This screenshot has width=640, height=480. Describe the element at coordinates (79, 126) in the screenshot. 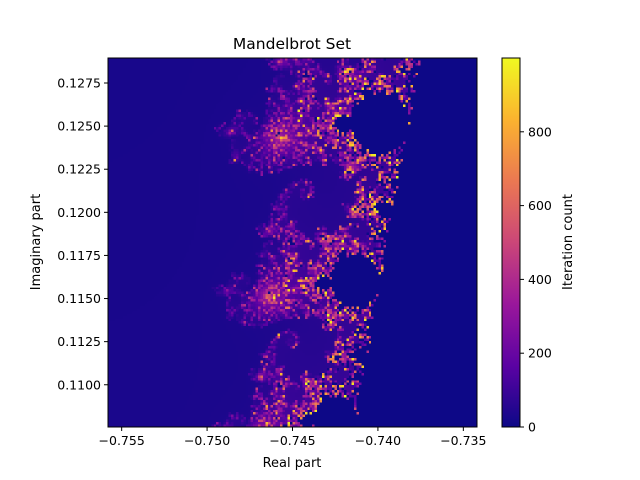

I see `y-tick-label: 0.1250` at that location.